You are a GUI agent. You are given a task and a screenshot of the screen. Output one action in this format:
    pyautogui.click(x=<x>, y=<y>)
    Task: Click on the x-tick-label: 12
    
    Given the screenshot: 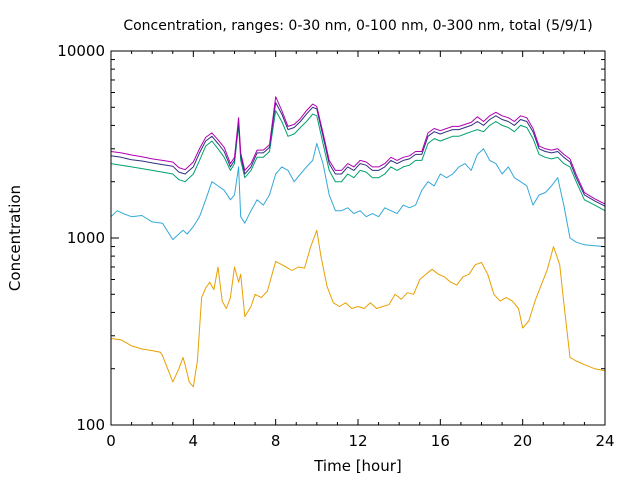 What is the action you would take?
    pyautogui.click(x=357, y=441)
    